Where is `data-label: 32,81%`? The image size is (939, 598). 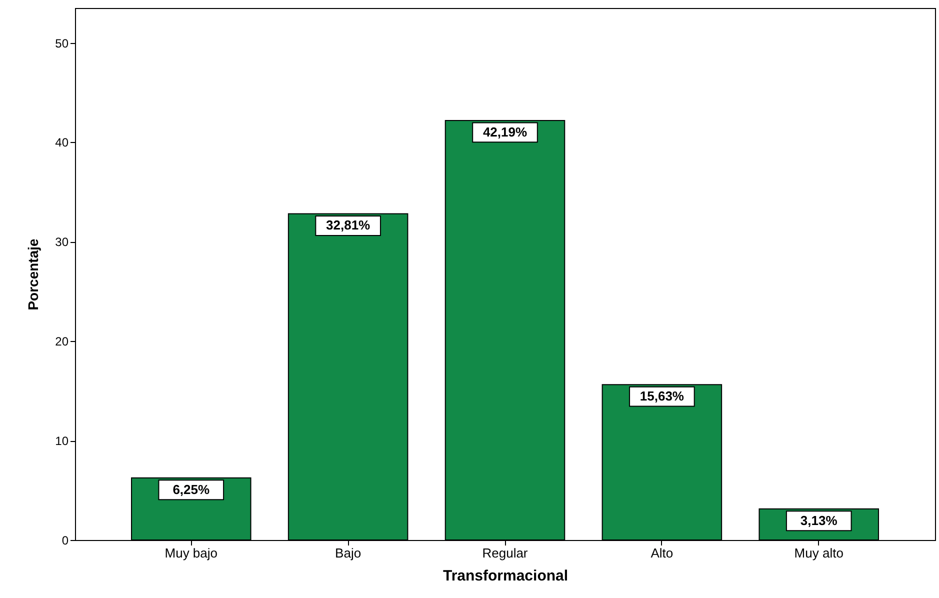 data-label: 32,81% is located at coordinates (348, 225).